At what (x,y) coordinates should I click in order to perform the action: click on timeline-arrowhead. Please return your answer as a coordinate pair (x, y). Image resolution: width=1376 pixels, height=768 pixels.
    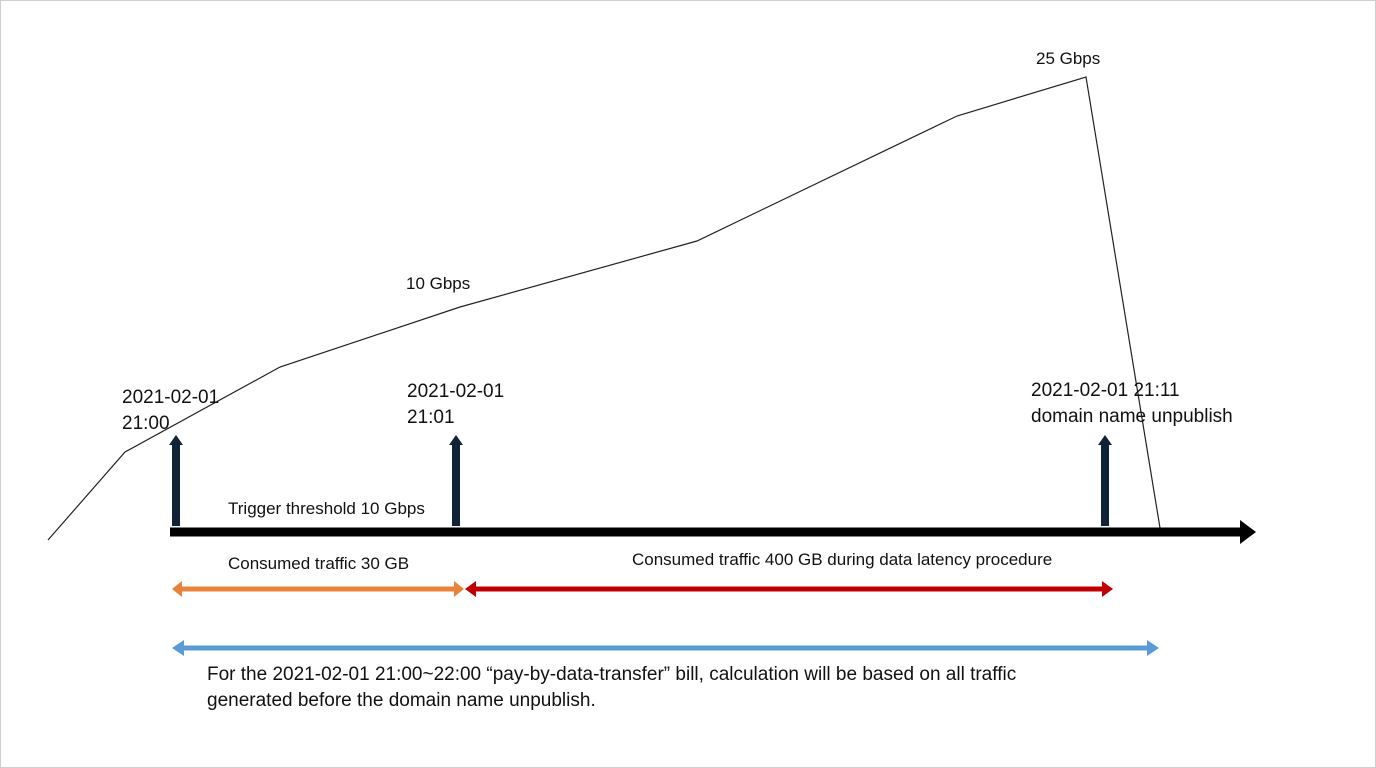
    Looking at the image, I should click on (1248, 532).